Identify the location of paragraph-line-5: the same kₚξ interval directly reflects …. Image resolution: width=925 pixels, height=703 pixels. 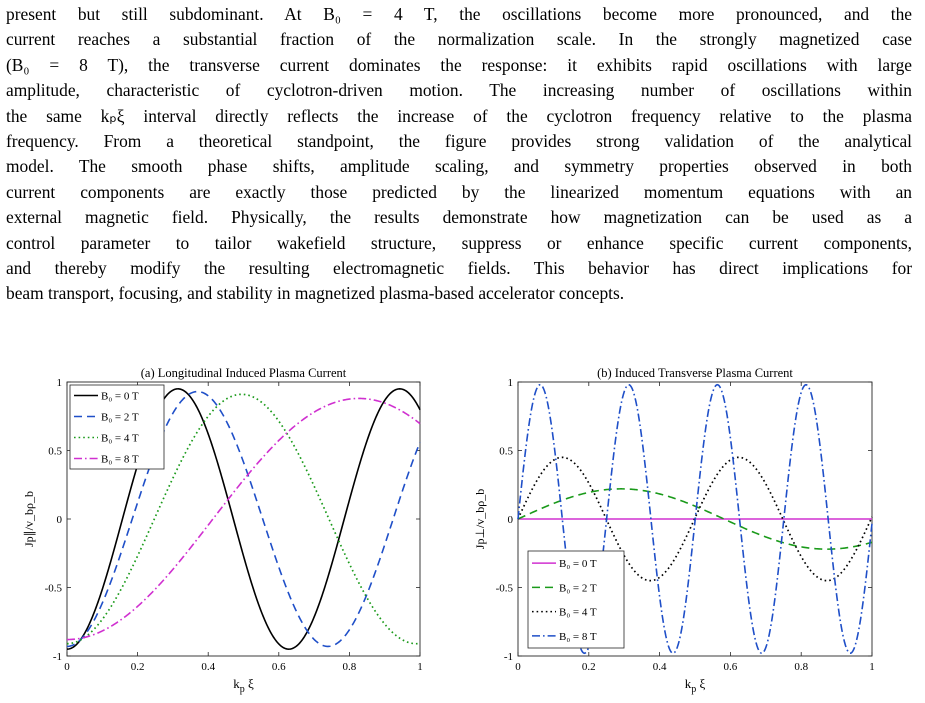
(459, 115).